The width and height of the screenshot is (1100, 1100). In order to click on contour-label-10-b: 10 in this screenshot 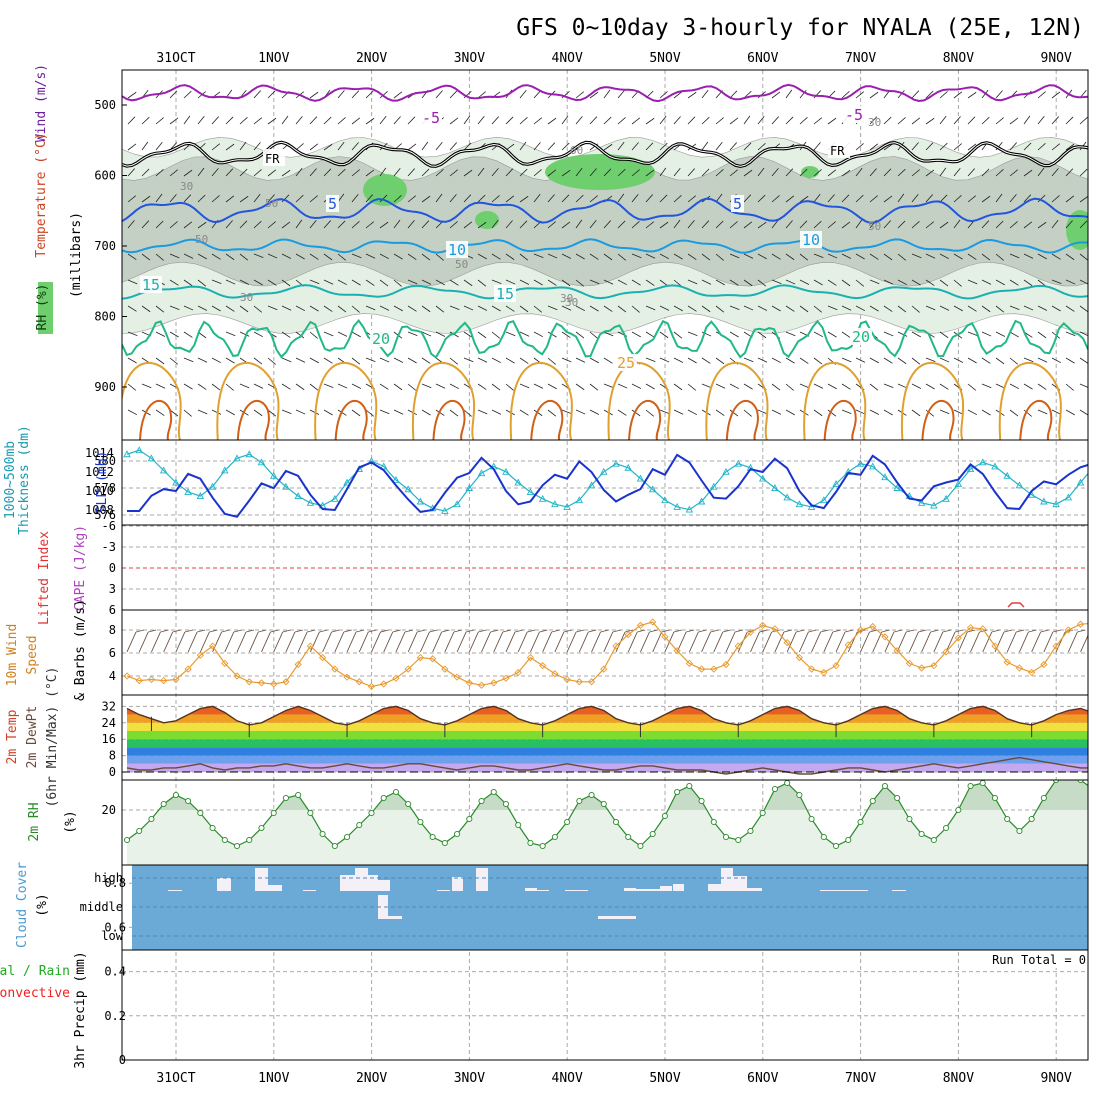, I will do `click(811, 240)`.